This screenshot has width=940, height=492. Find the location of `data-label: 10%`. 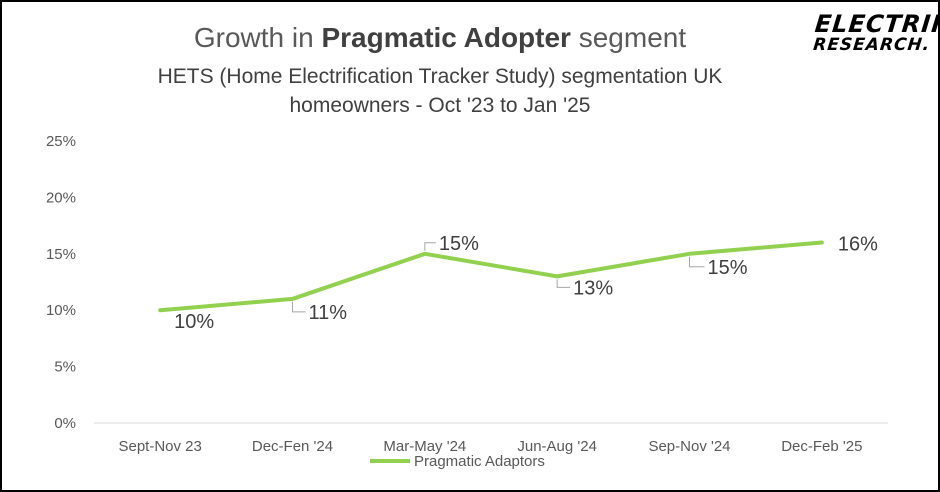

data-label: 10% is located at coordinates (194, 322).